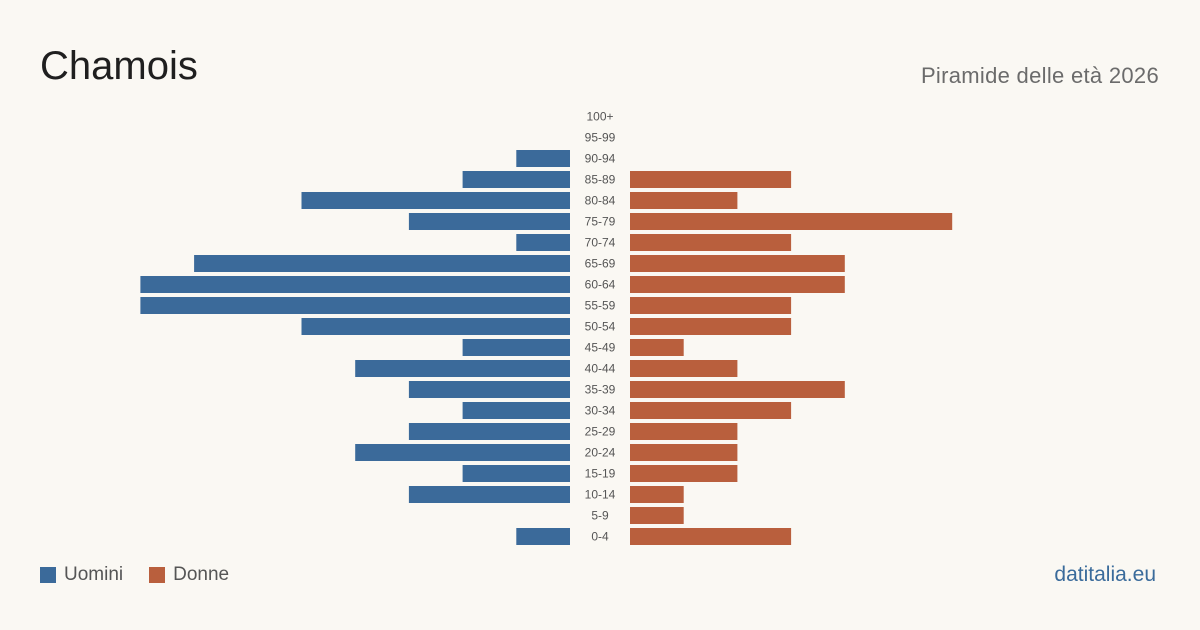  What do you see at coordinates (600, 243) in the screenshot?
I see `age-label: 70-74` at bounding box center [600, 243].